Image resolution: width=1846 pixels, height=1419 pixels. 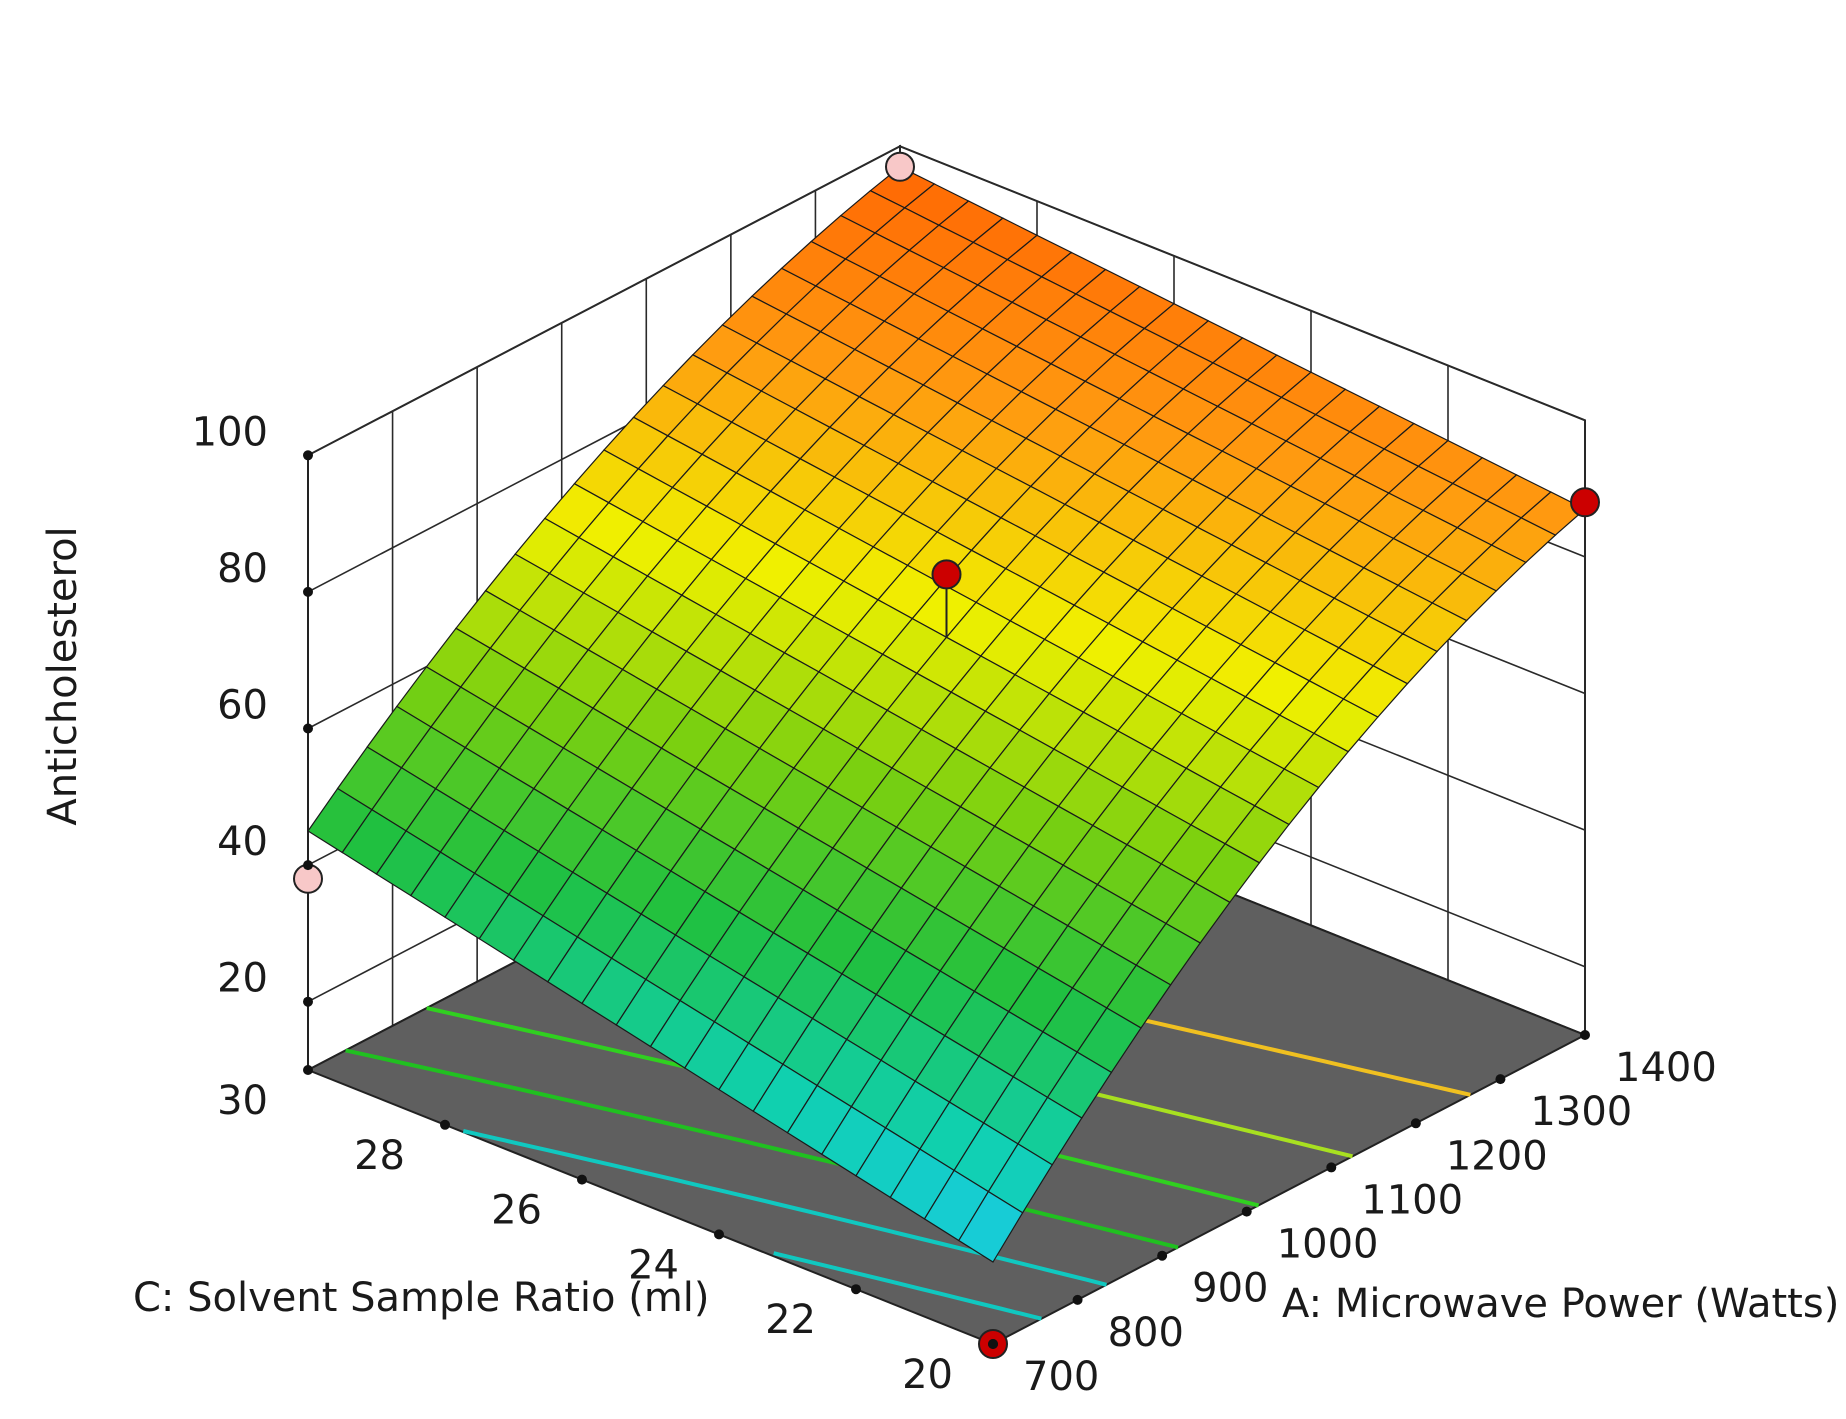 I want to click on z-tick-label: 80, so click(x=242, y=569).